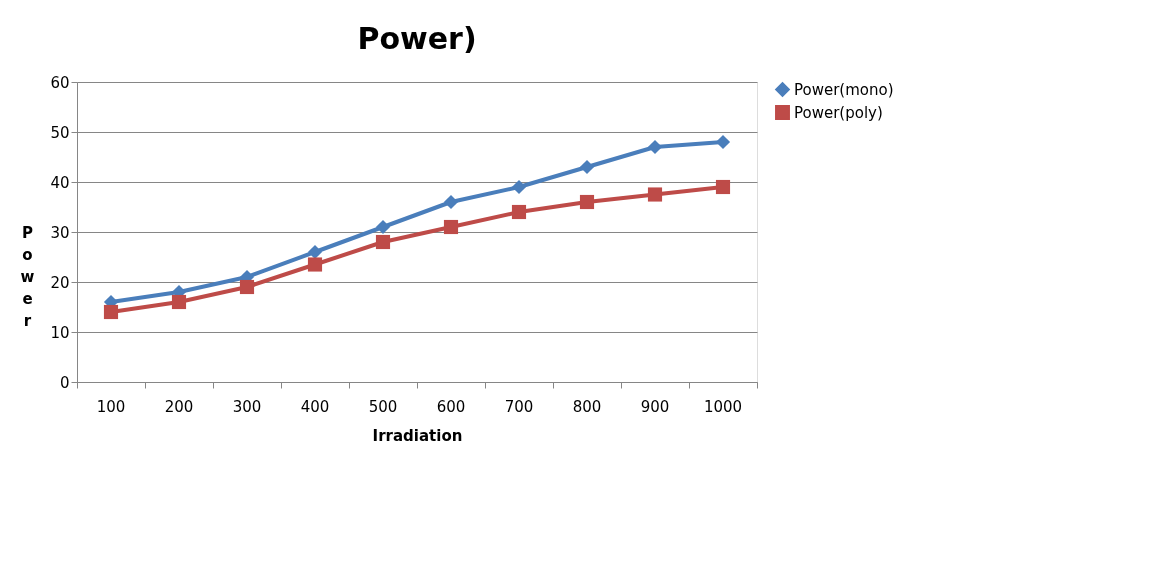 Image resolution: width=1155 pixels, height=579 pixels. What do you see at coordinates (60, 82) in the screenshot?
I see `y-tick-label: 60` at bounding box center [60, 82].